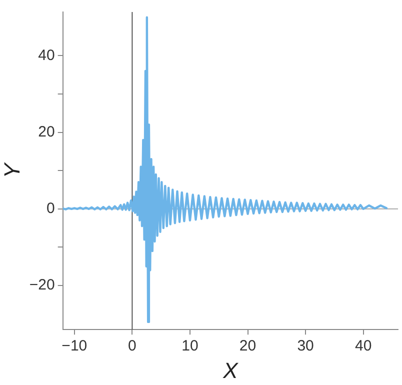 The image size is (402, 385). What do you see at coordinates (46, 55) in the screenshot?
I see `y-tick-label: 40` at bounding box center [46, 55].